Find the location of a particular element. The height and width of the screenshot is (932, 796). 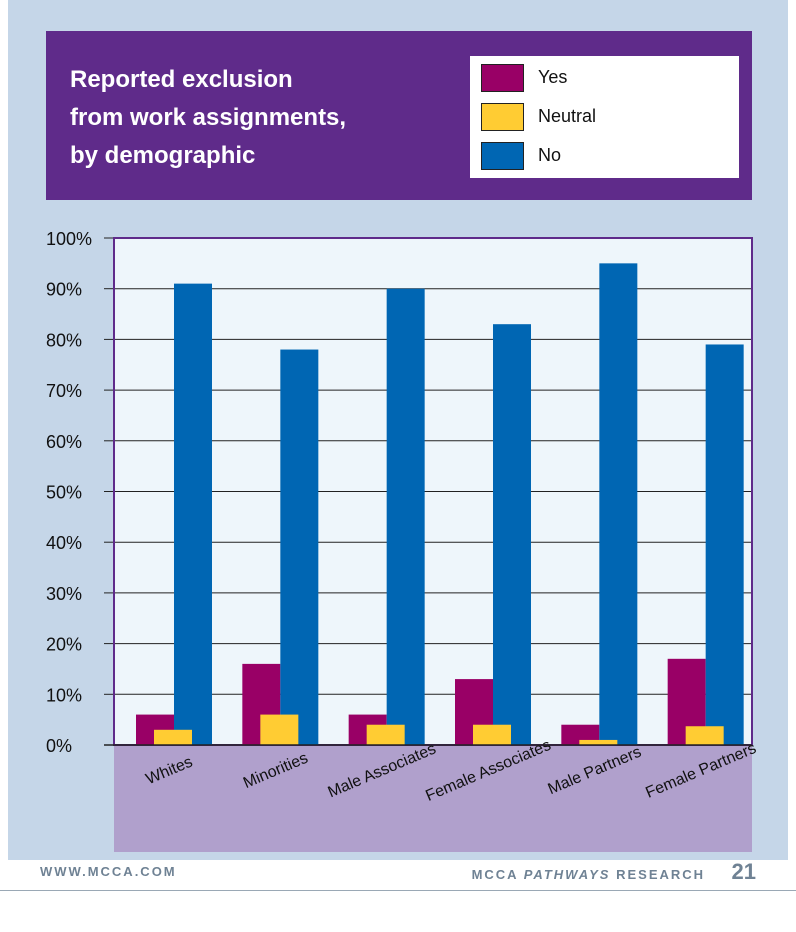

y-tick-label: 30% is located at coordinates (64, 594).